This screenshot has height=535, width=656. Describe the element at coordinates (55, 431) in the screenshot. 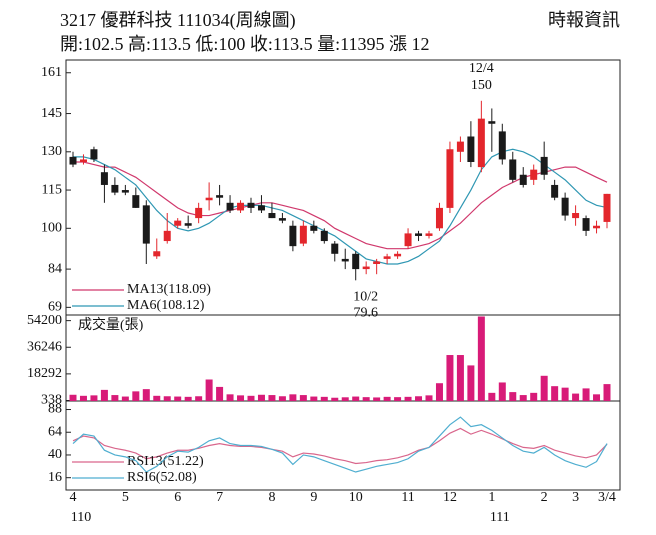

I see `y-tick-label: 64` at that location.